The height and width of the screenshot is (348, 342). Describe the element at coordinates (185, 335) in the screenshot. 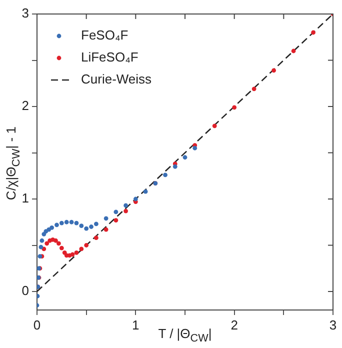

I see `x-axis-title: T / |Θ$_{CW}$|` at that location.